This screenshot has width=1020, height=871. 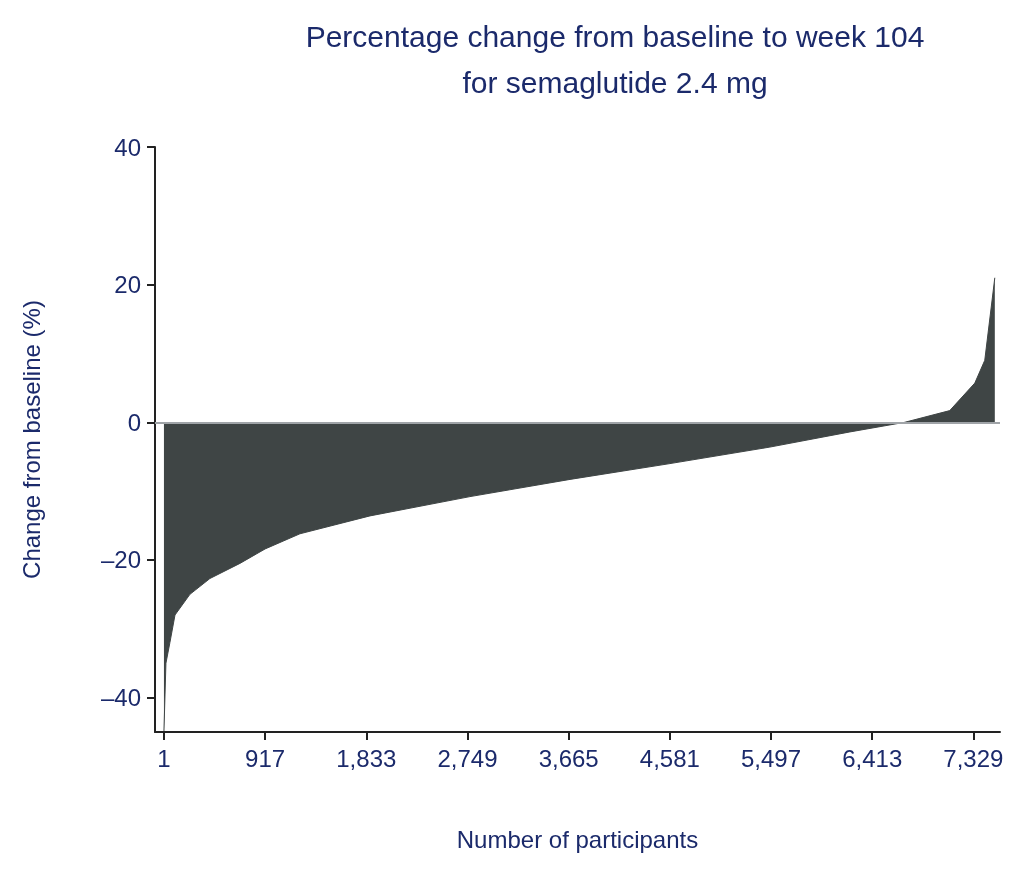 I want to click on x-tick-label: 2,749, so click(x=467, y=758).